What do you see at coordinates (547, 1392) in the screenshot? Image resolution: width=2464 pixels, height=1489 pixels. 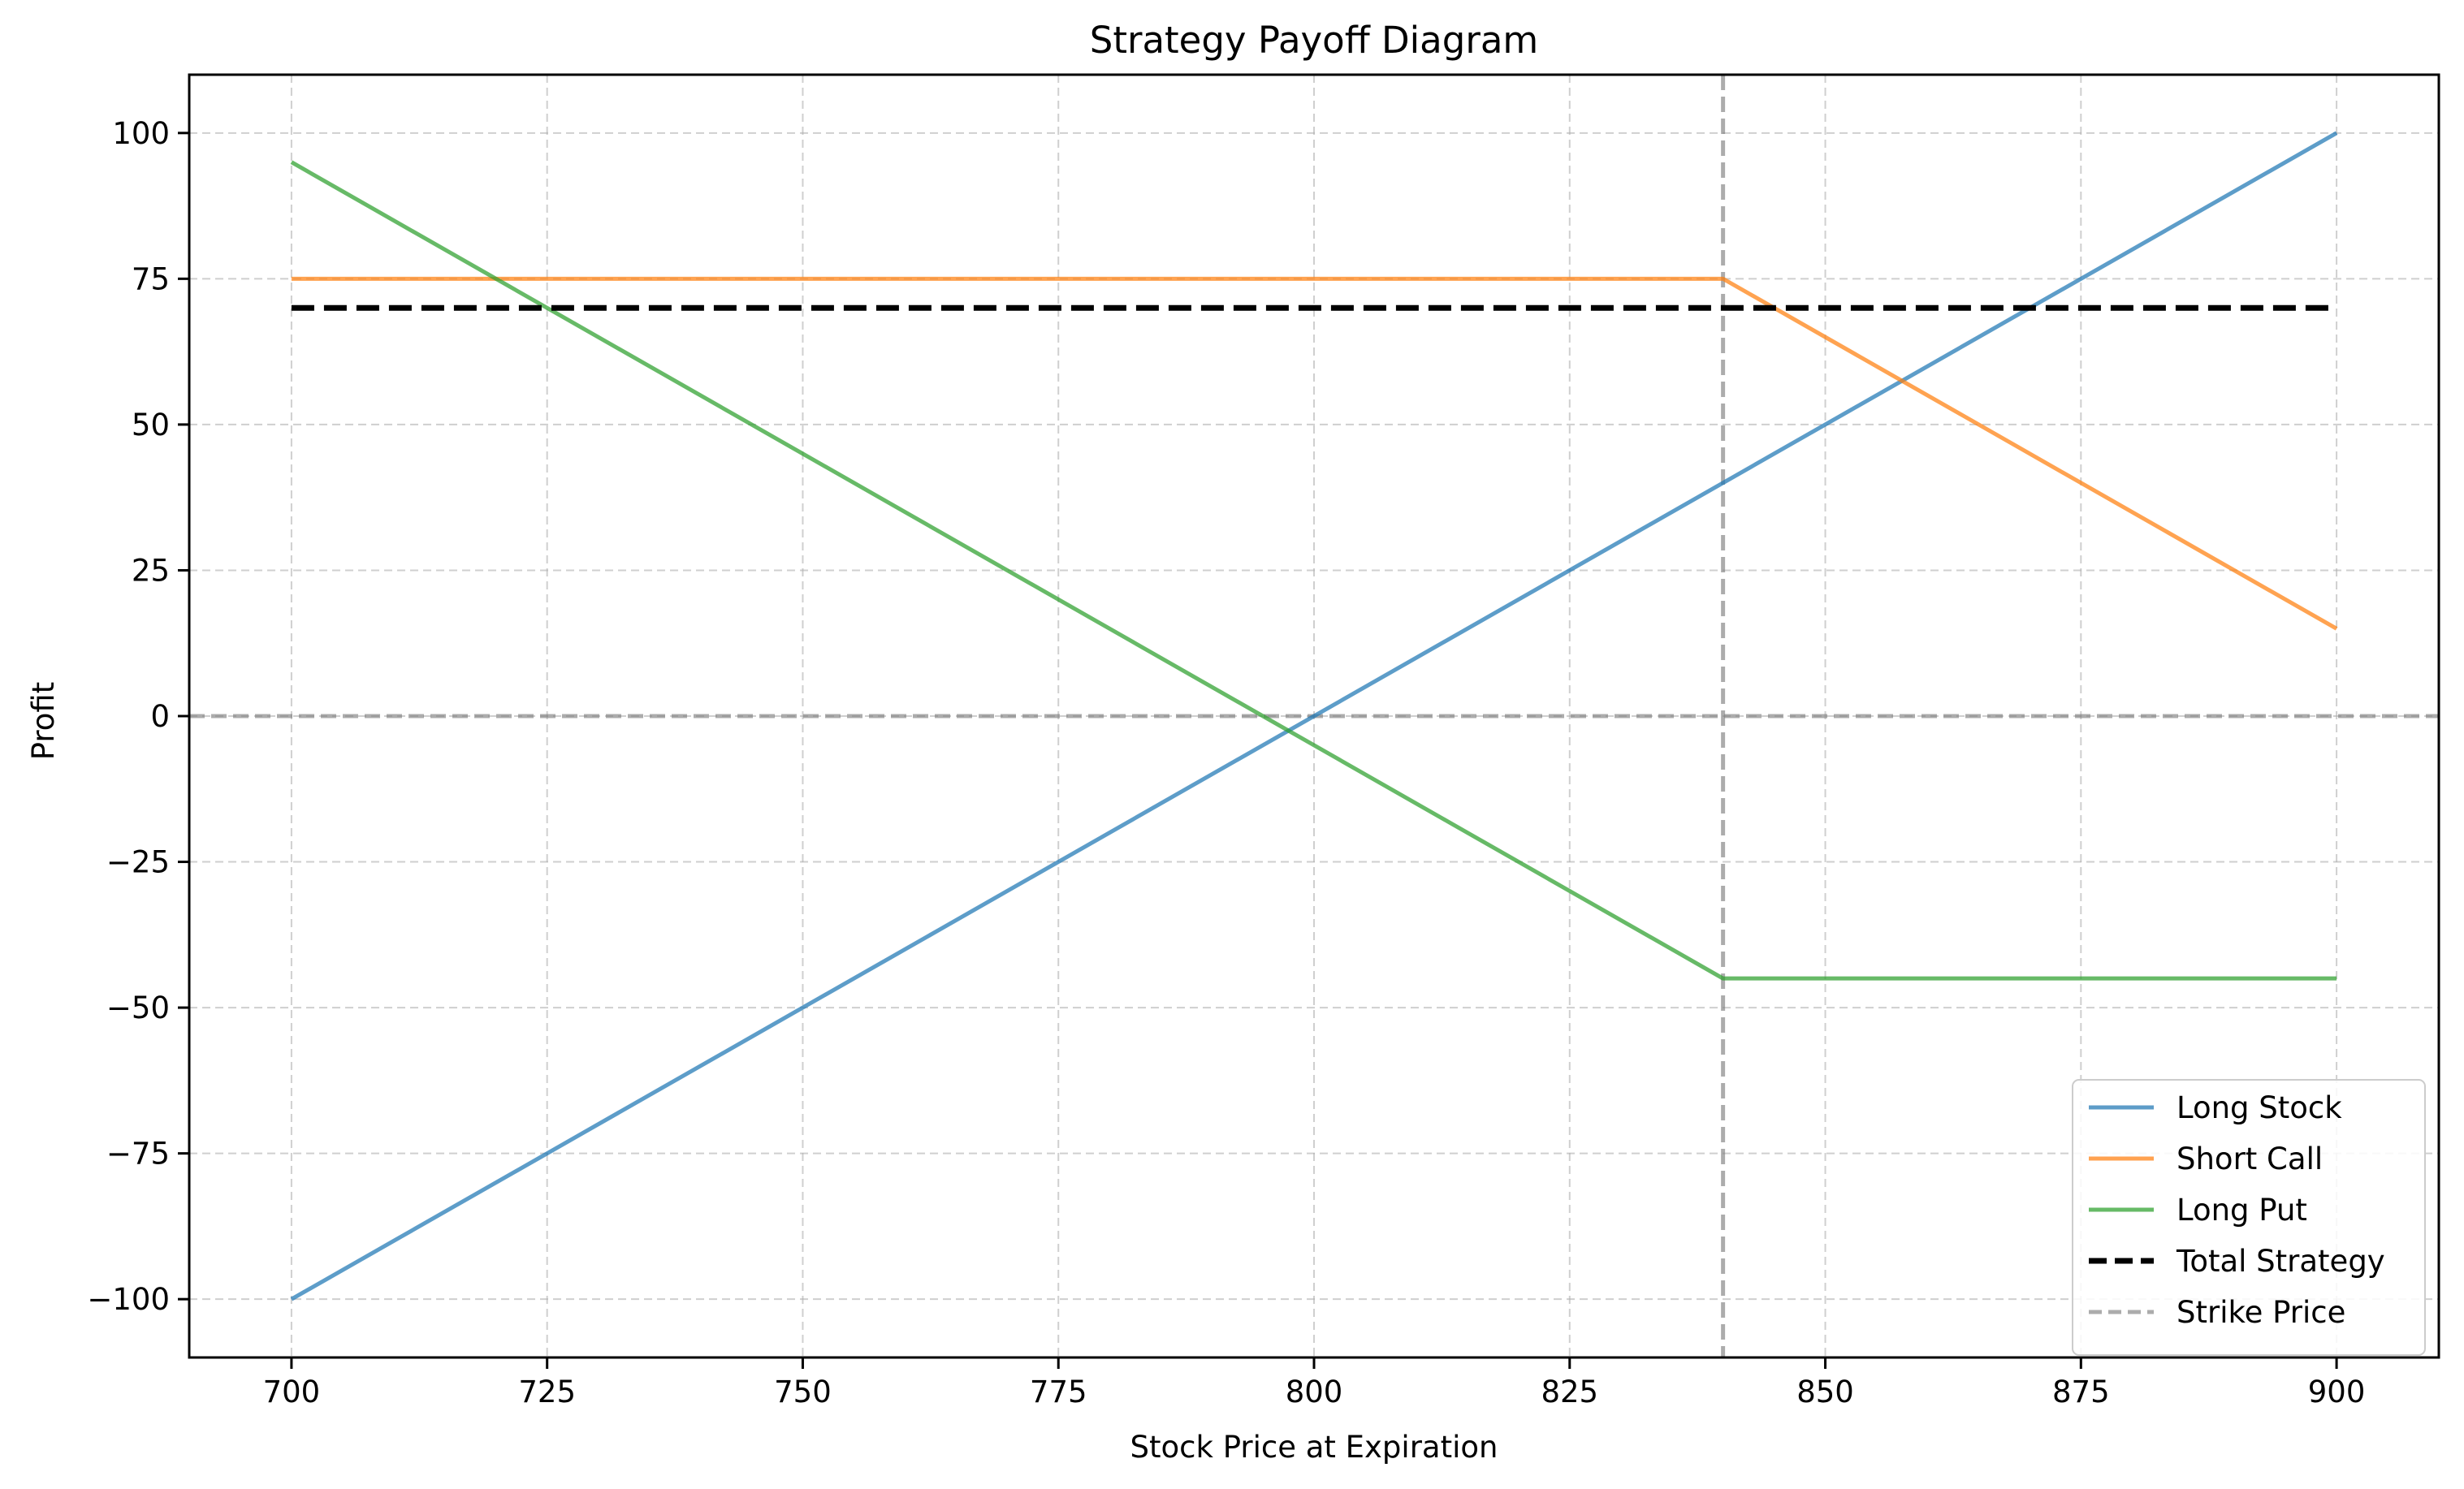 I see `x-tick-label: 725` at bounding box center [547, 1392].